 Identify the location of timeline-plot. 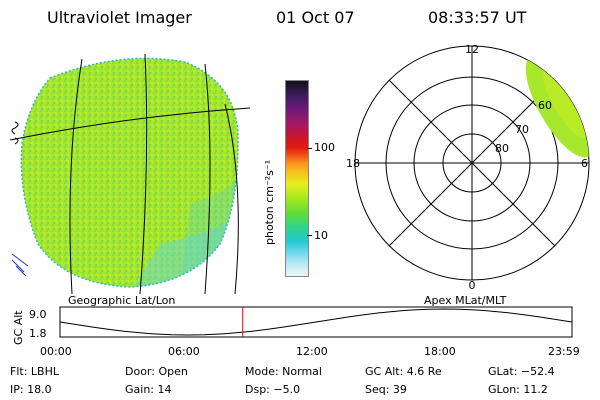
(316, 322).